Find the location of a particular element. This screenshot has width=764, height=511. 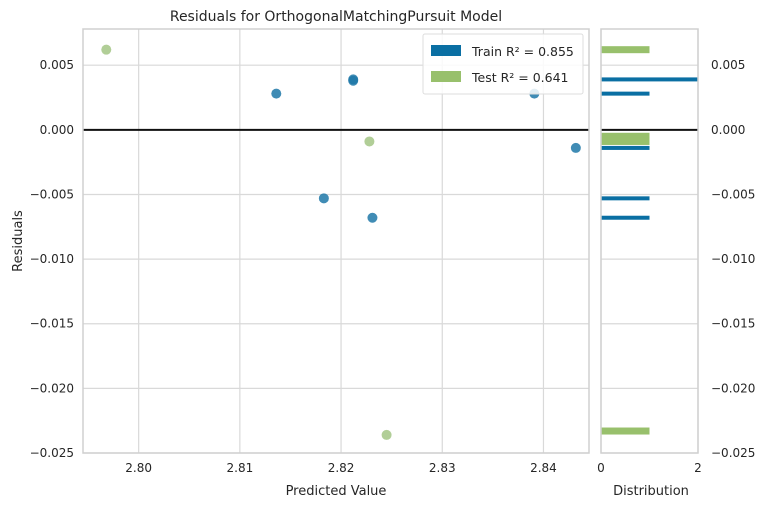

y-tick-label: 0.000 is located at coordinates (57, 130).